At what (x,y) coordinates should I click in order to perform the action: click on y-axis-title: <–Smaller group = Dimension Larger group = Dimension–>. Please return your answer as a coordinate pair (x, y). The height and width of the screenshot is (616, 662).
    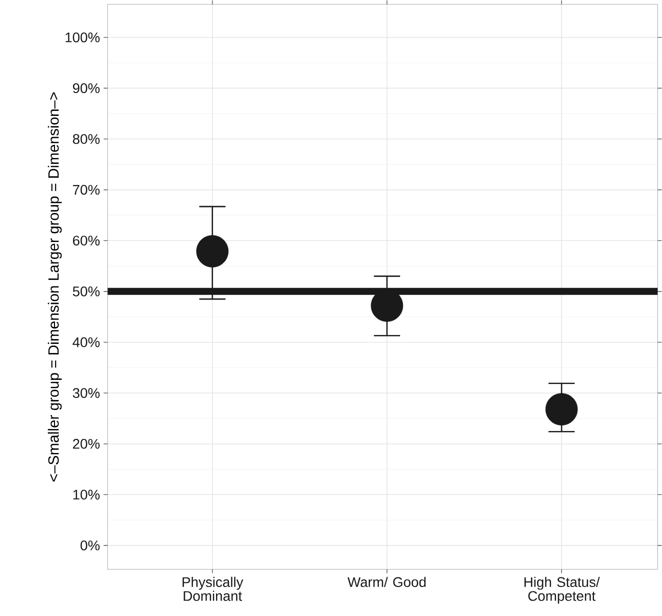
    Looking at the image, I should click on (55, 287).